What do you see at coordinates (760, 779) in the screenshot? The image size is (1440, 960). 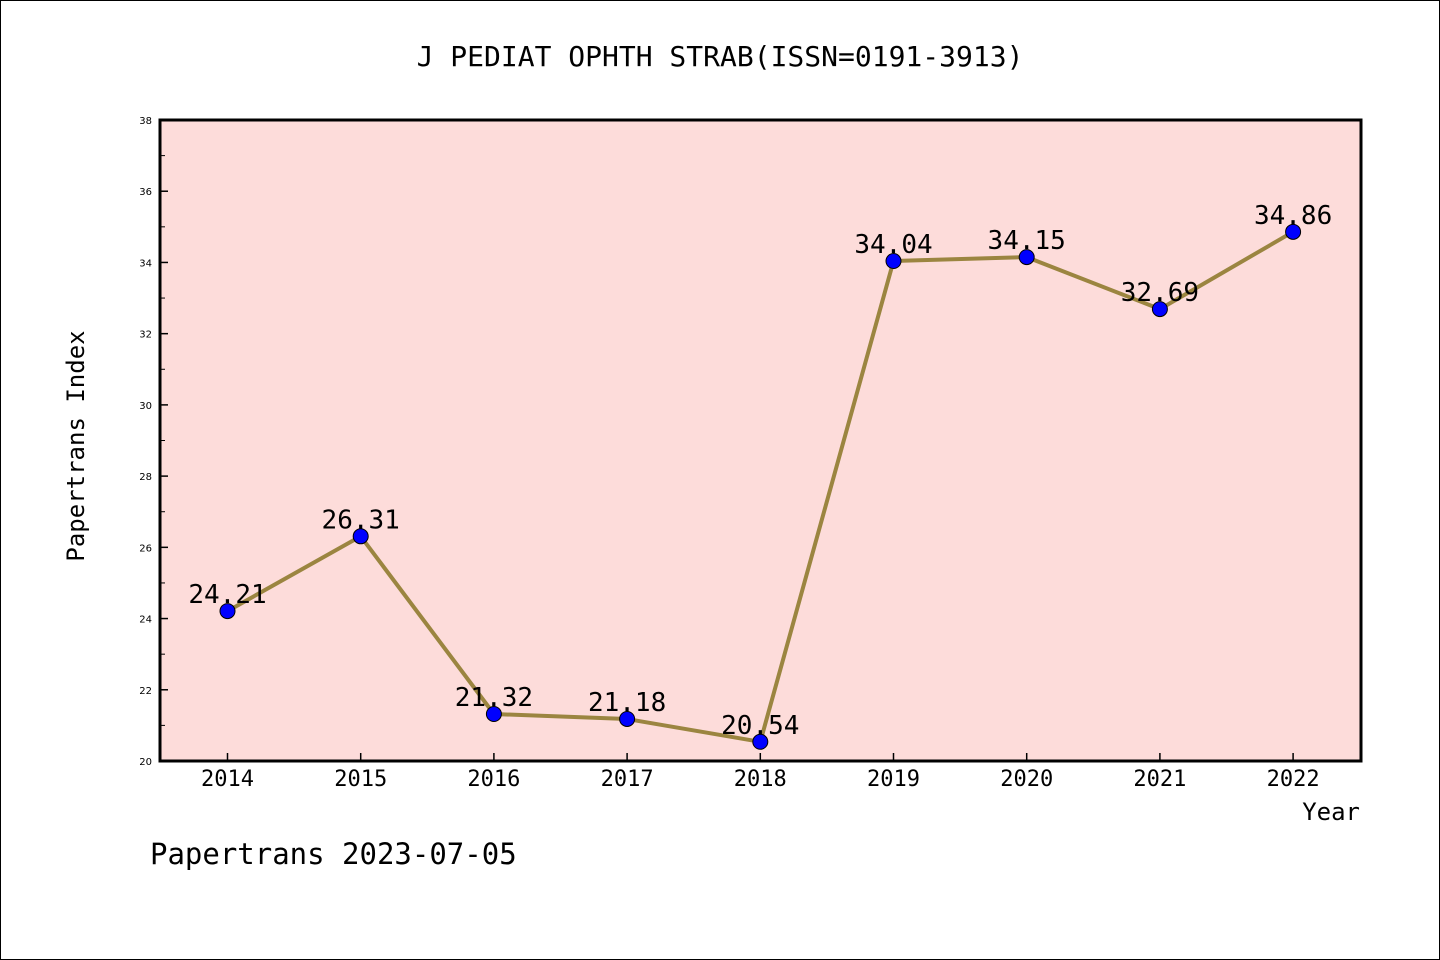 I see `x-tick-label: 2018` at bounding box center [760, 779].